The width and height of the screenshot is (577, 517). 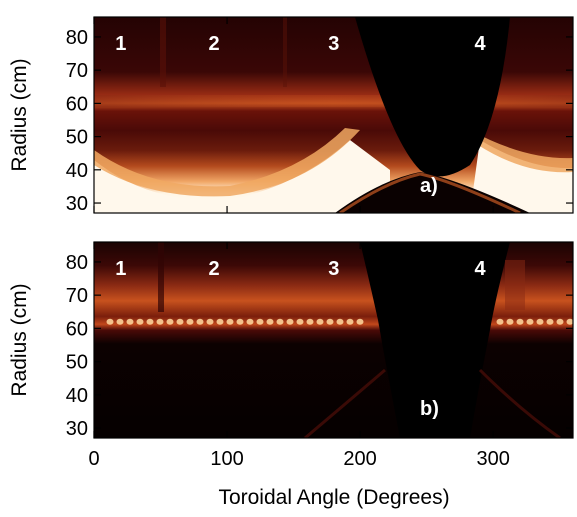 What do you see at coordinates (429, 409) in the screenshot?
I see `panel-b-label: b)` at bounding box center [429, 409].